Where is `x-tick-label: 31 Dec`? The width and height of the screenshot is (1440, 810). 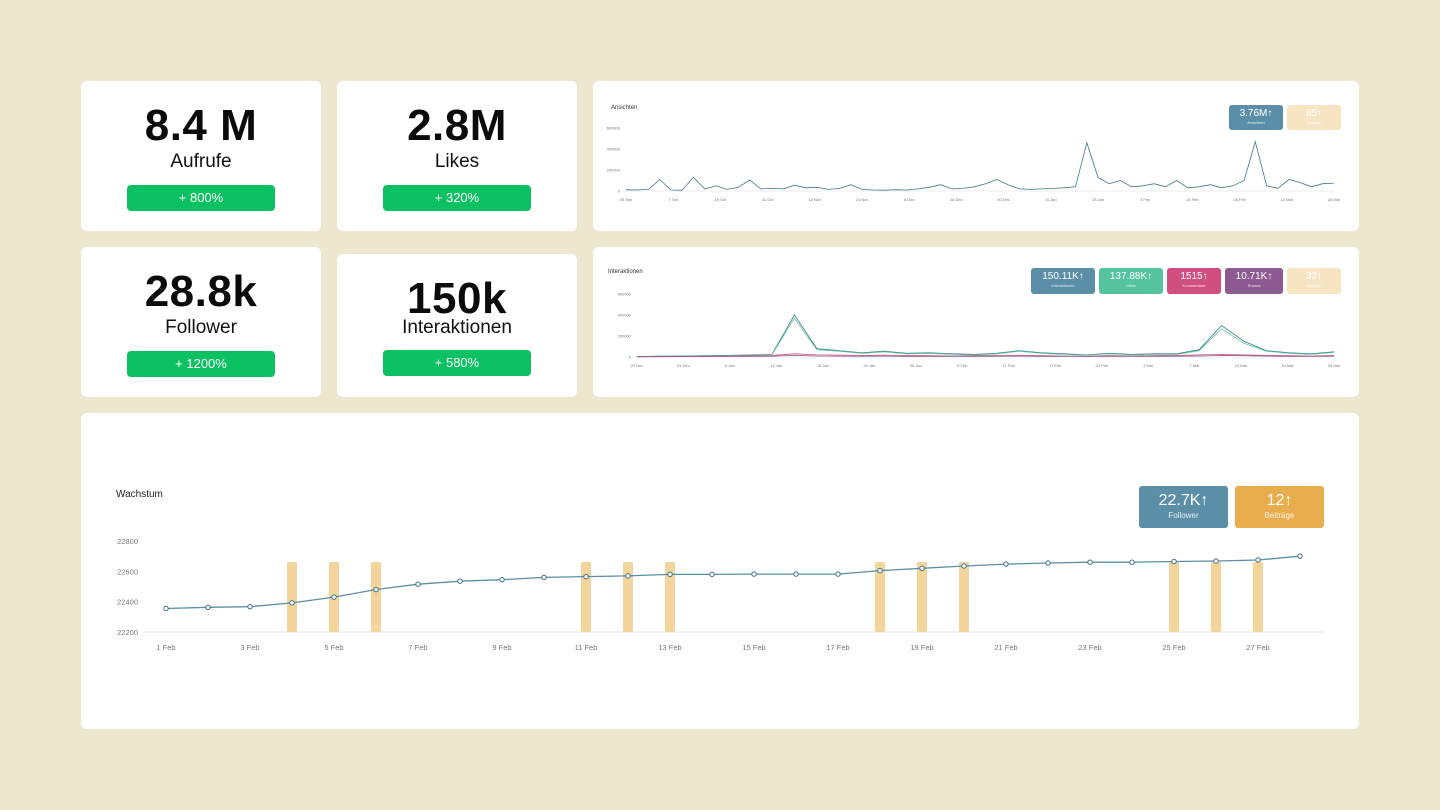
x-tick-label: 31 Dec is located at coordinates (683, 365).